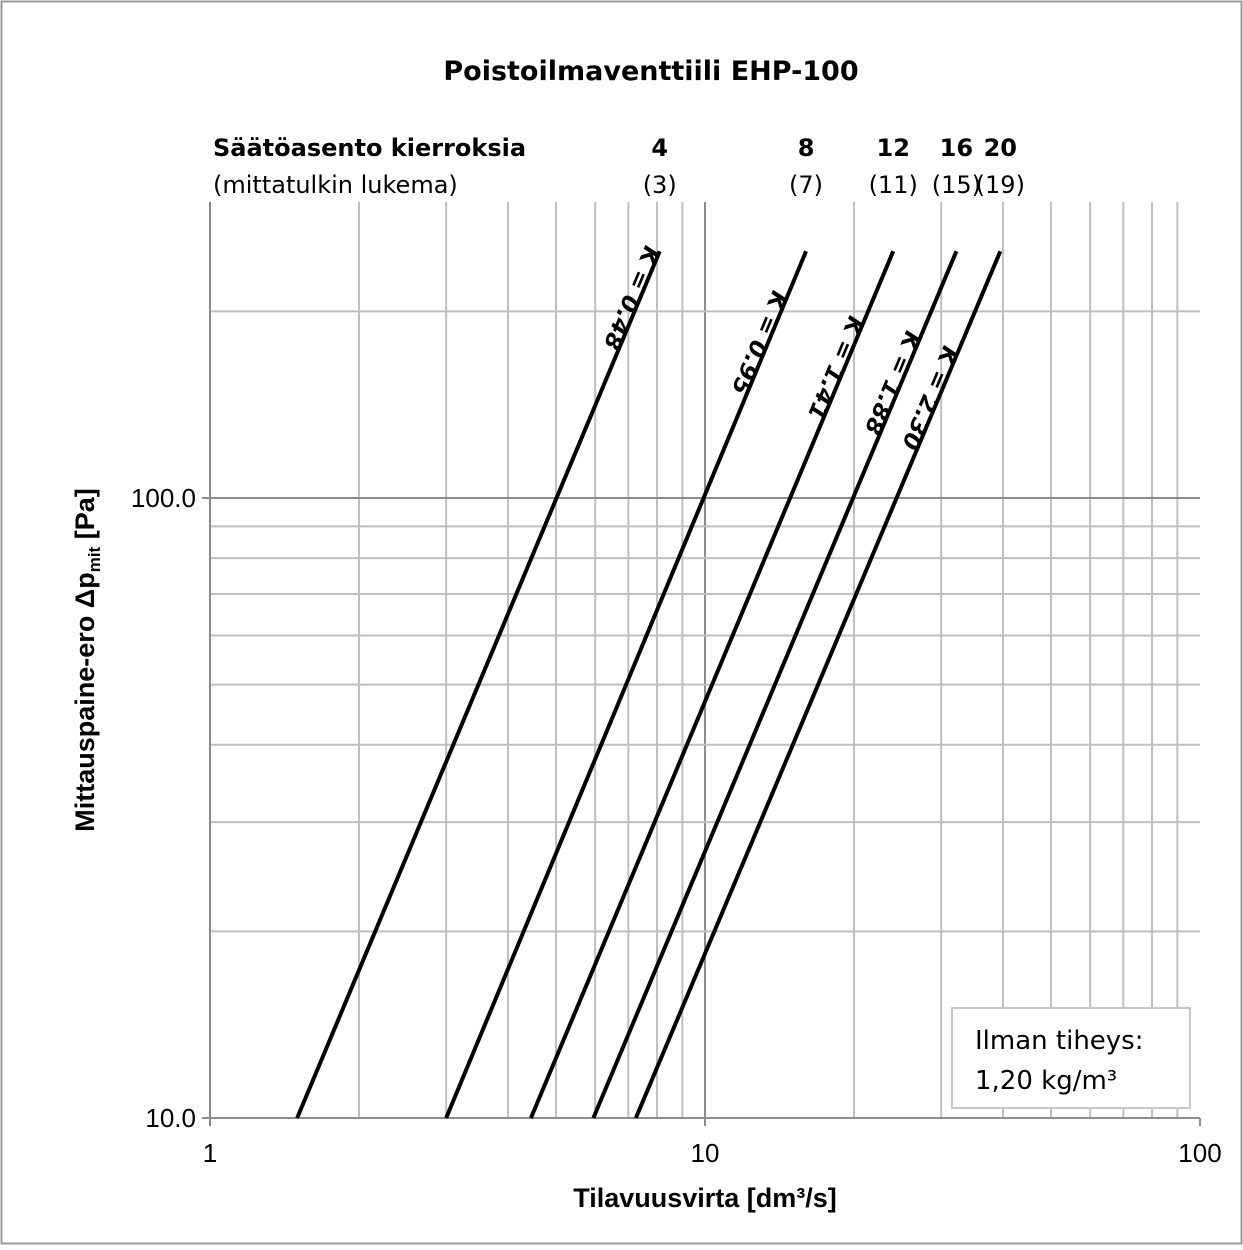 The image size is (1243, 1250). What do you see at coordinates (650, 71) in the screenshot?
I see `chart-title: Poistoilmaventtiili EHP-100` at bounding box center [650, 71].